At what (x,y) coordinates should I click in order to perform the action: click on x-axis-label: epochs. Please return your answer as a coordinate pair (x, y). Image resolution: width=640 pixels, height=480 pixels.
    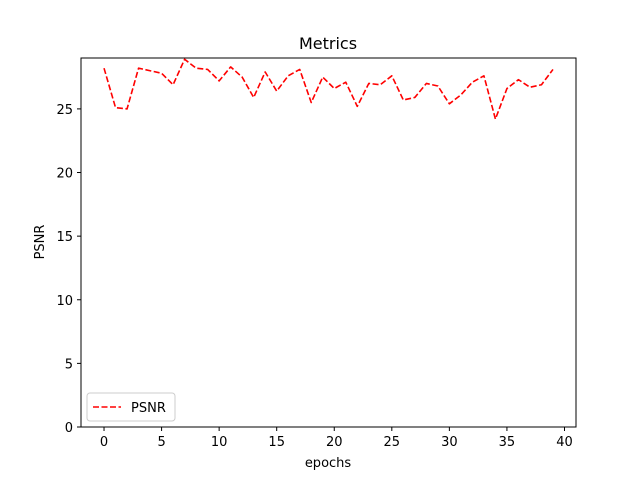
    Looking at the image, I should click on (328, 463).